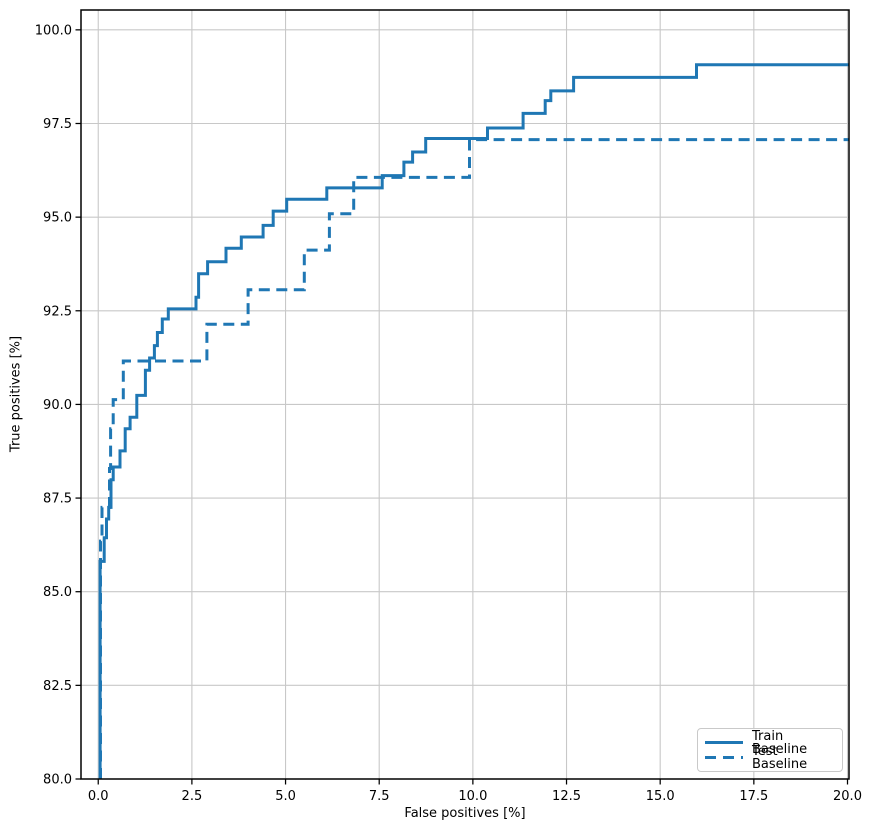 Image resolution: width=874 pixels, height=833 pixels. I want to click on x-tick-label: 2.5, so click(192, 796).